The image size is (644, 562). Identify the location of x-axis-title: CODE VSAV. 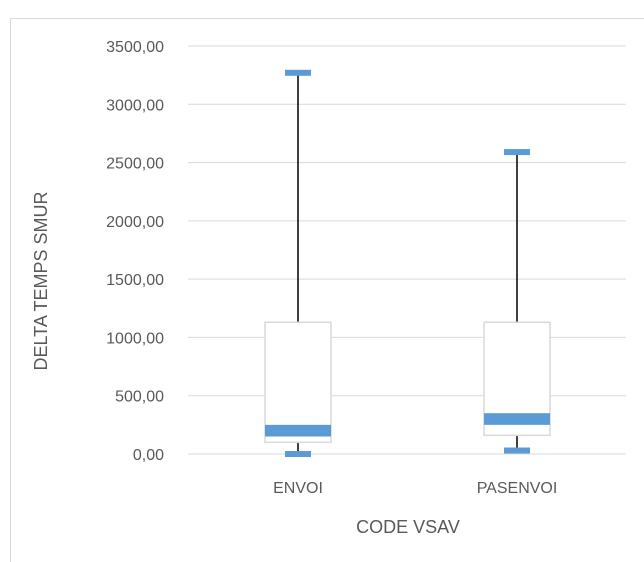
(408, 527).